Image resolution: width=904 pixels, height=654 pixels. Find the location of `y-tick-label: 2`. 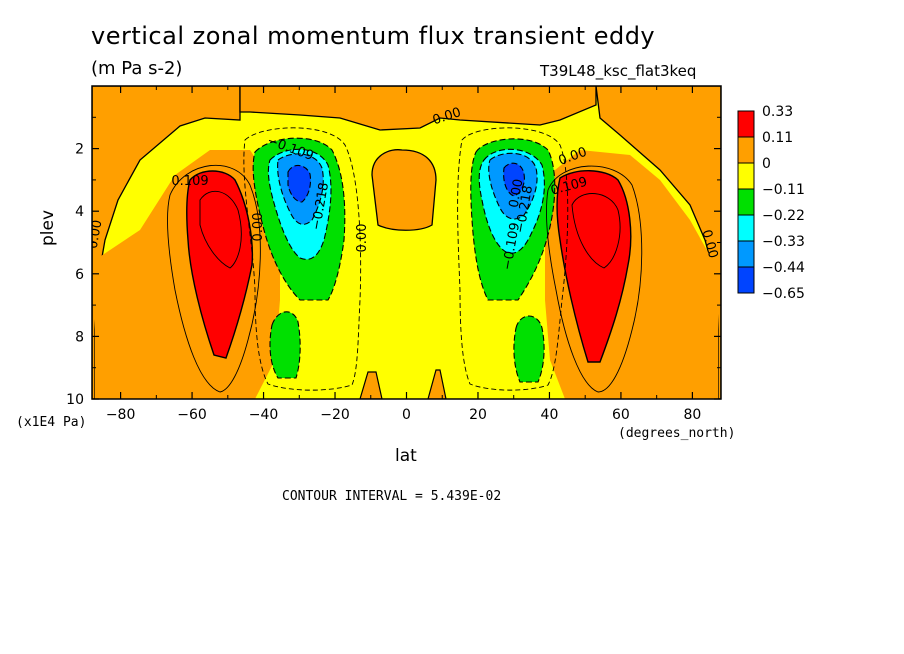

y-tick-label: 2 is located at coordinates (79, 150).